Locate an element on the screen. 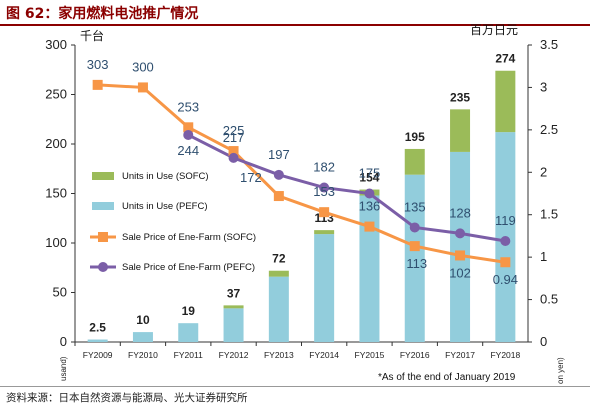 The image size is (590, 410). left-axis-rotated-label: usand) is located at coordinates (63, 368).